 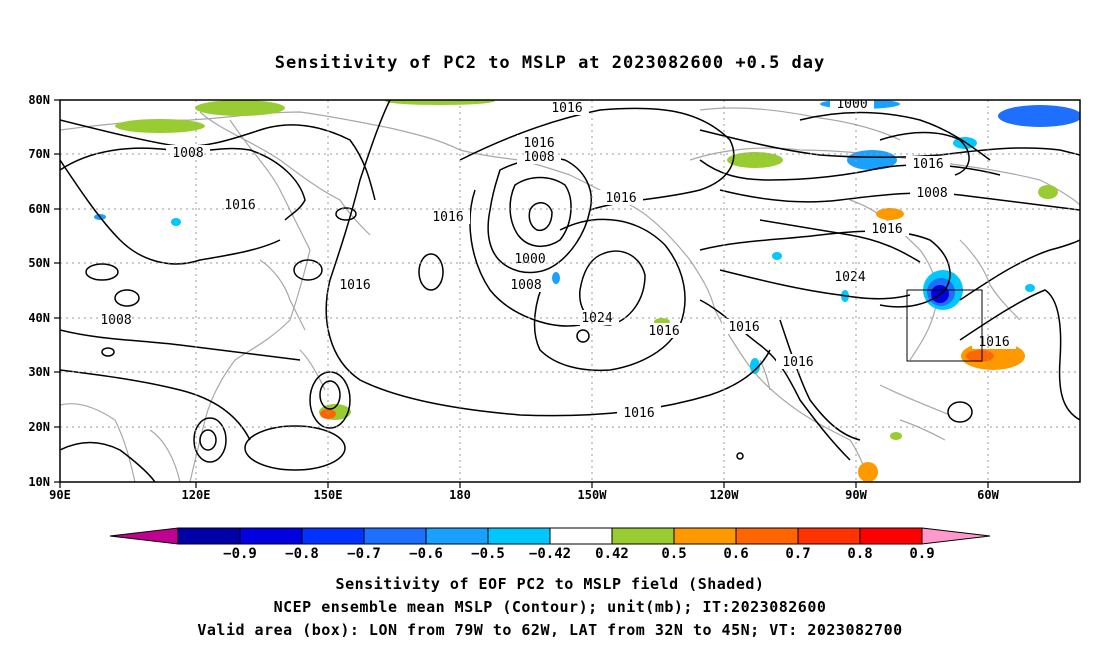 What do you see at coordinates (944, 325) in the screenshot?
I see `valid-area-box` at bounding box center [944, 325].